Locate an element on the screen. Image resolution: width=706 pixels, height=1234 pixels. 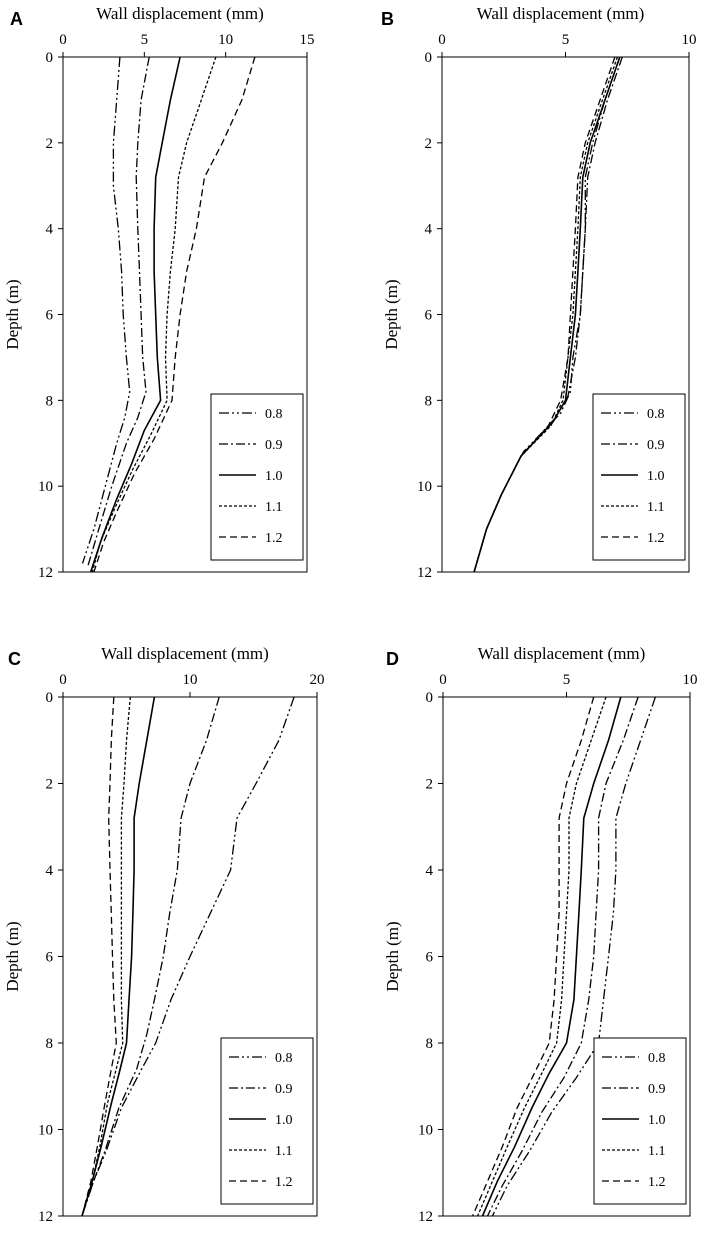
panel-d-y-tick-label: 0 is located at coordinates (430, 698).